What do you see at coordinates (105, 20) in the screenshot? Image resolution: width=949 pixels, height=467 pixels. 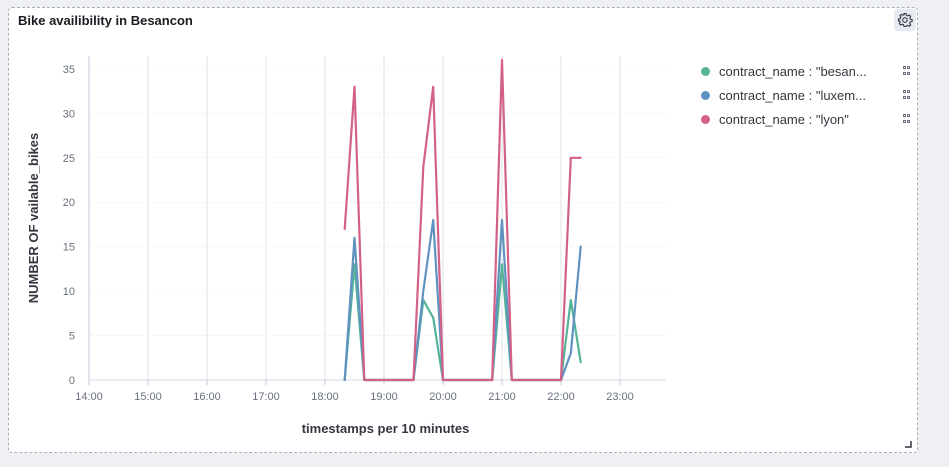 I see `panel-title: Bike availibility in Besancon` at bounding box center [105, 20].